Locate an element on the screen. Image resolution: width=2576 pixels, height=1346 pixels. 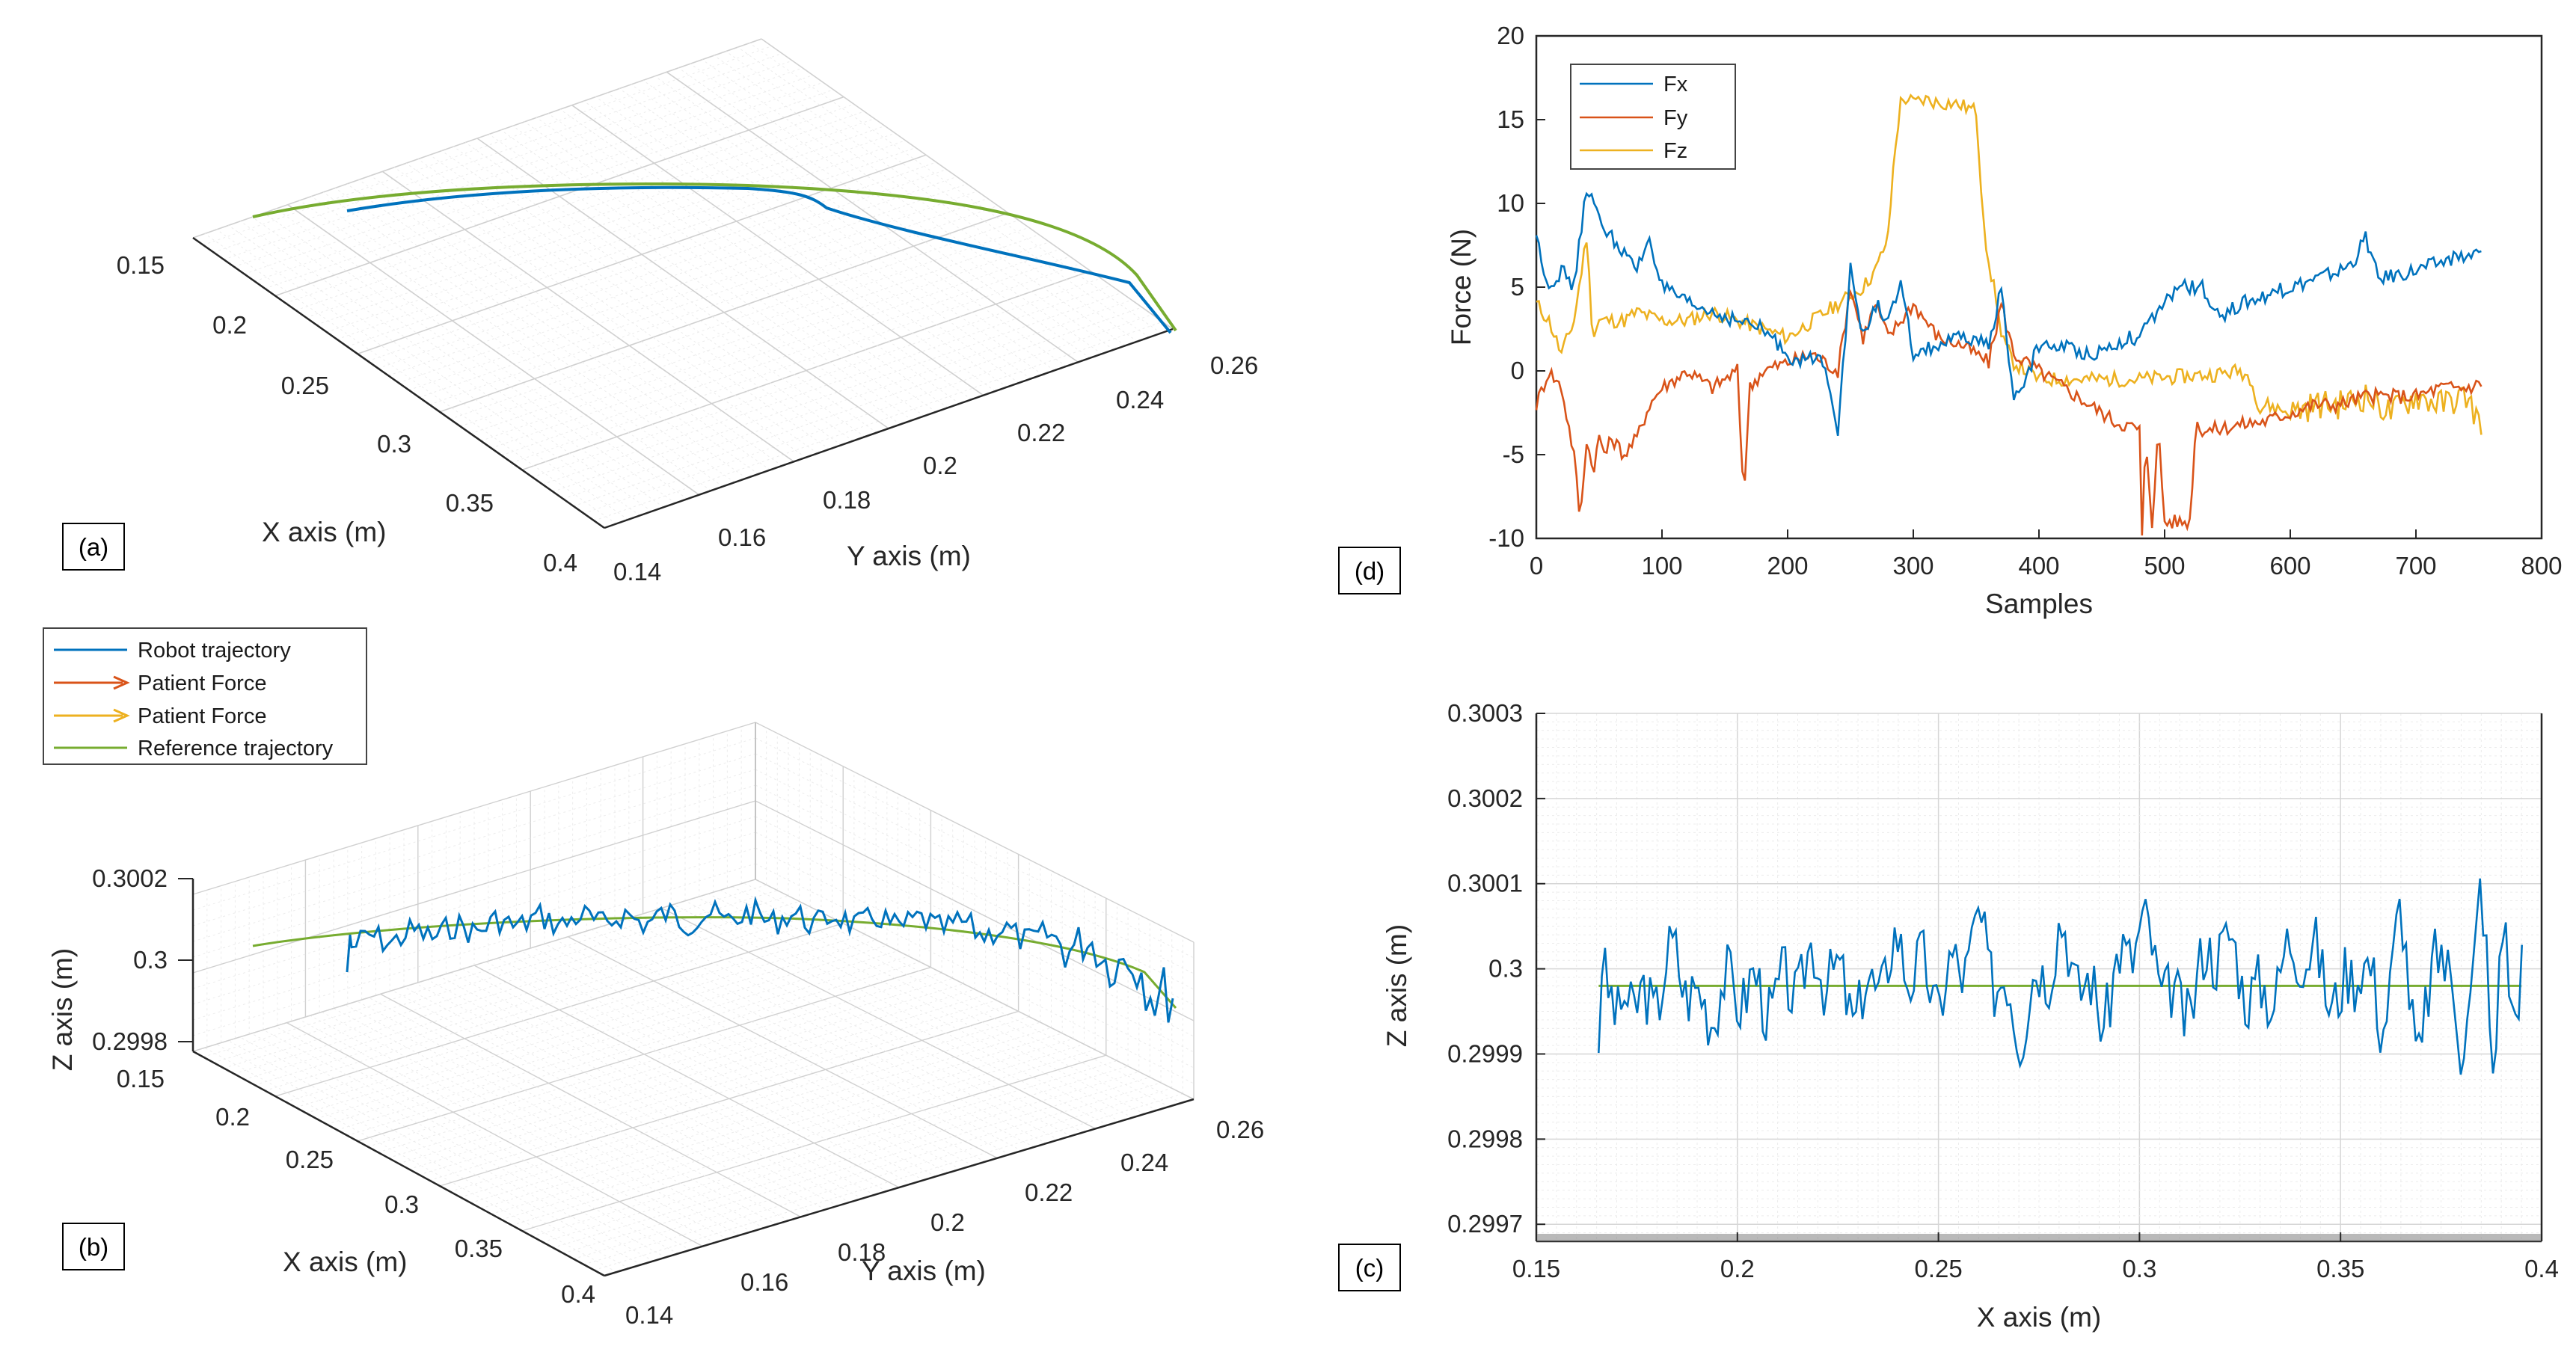
legend-label: Fz is located at coordinates (1675, 151).